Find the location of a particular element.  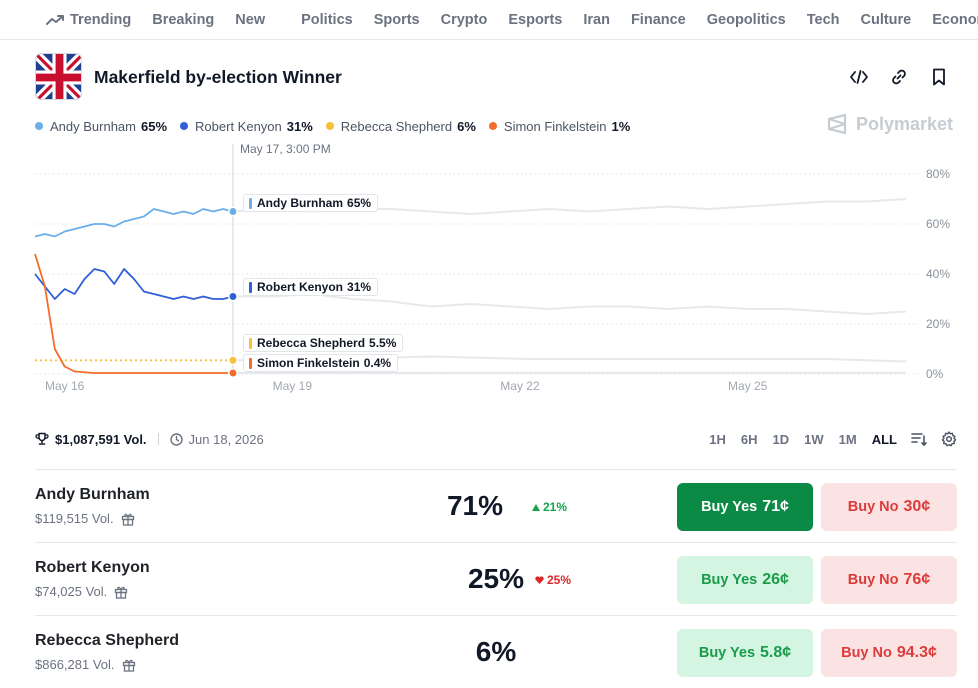

polymarket-watermark: Polymarket is located at coordinates (889, 124).